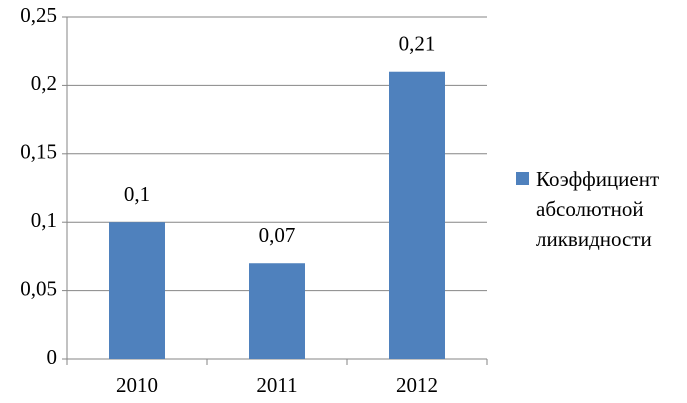 The image size is (687, 403). What do you see at coordinates (44, 83) in the screenshot?
I see `y-tick-label: 0,2` at bounding box center [44, 83].